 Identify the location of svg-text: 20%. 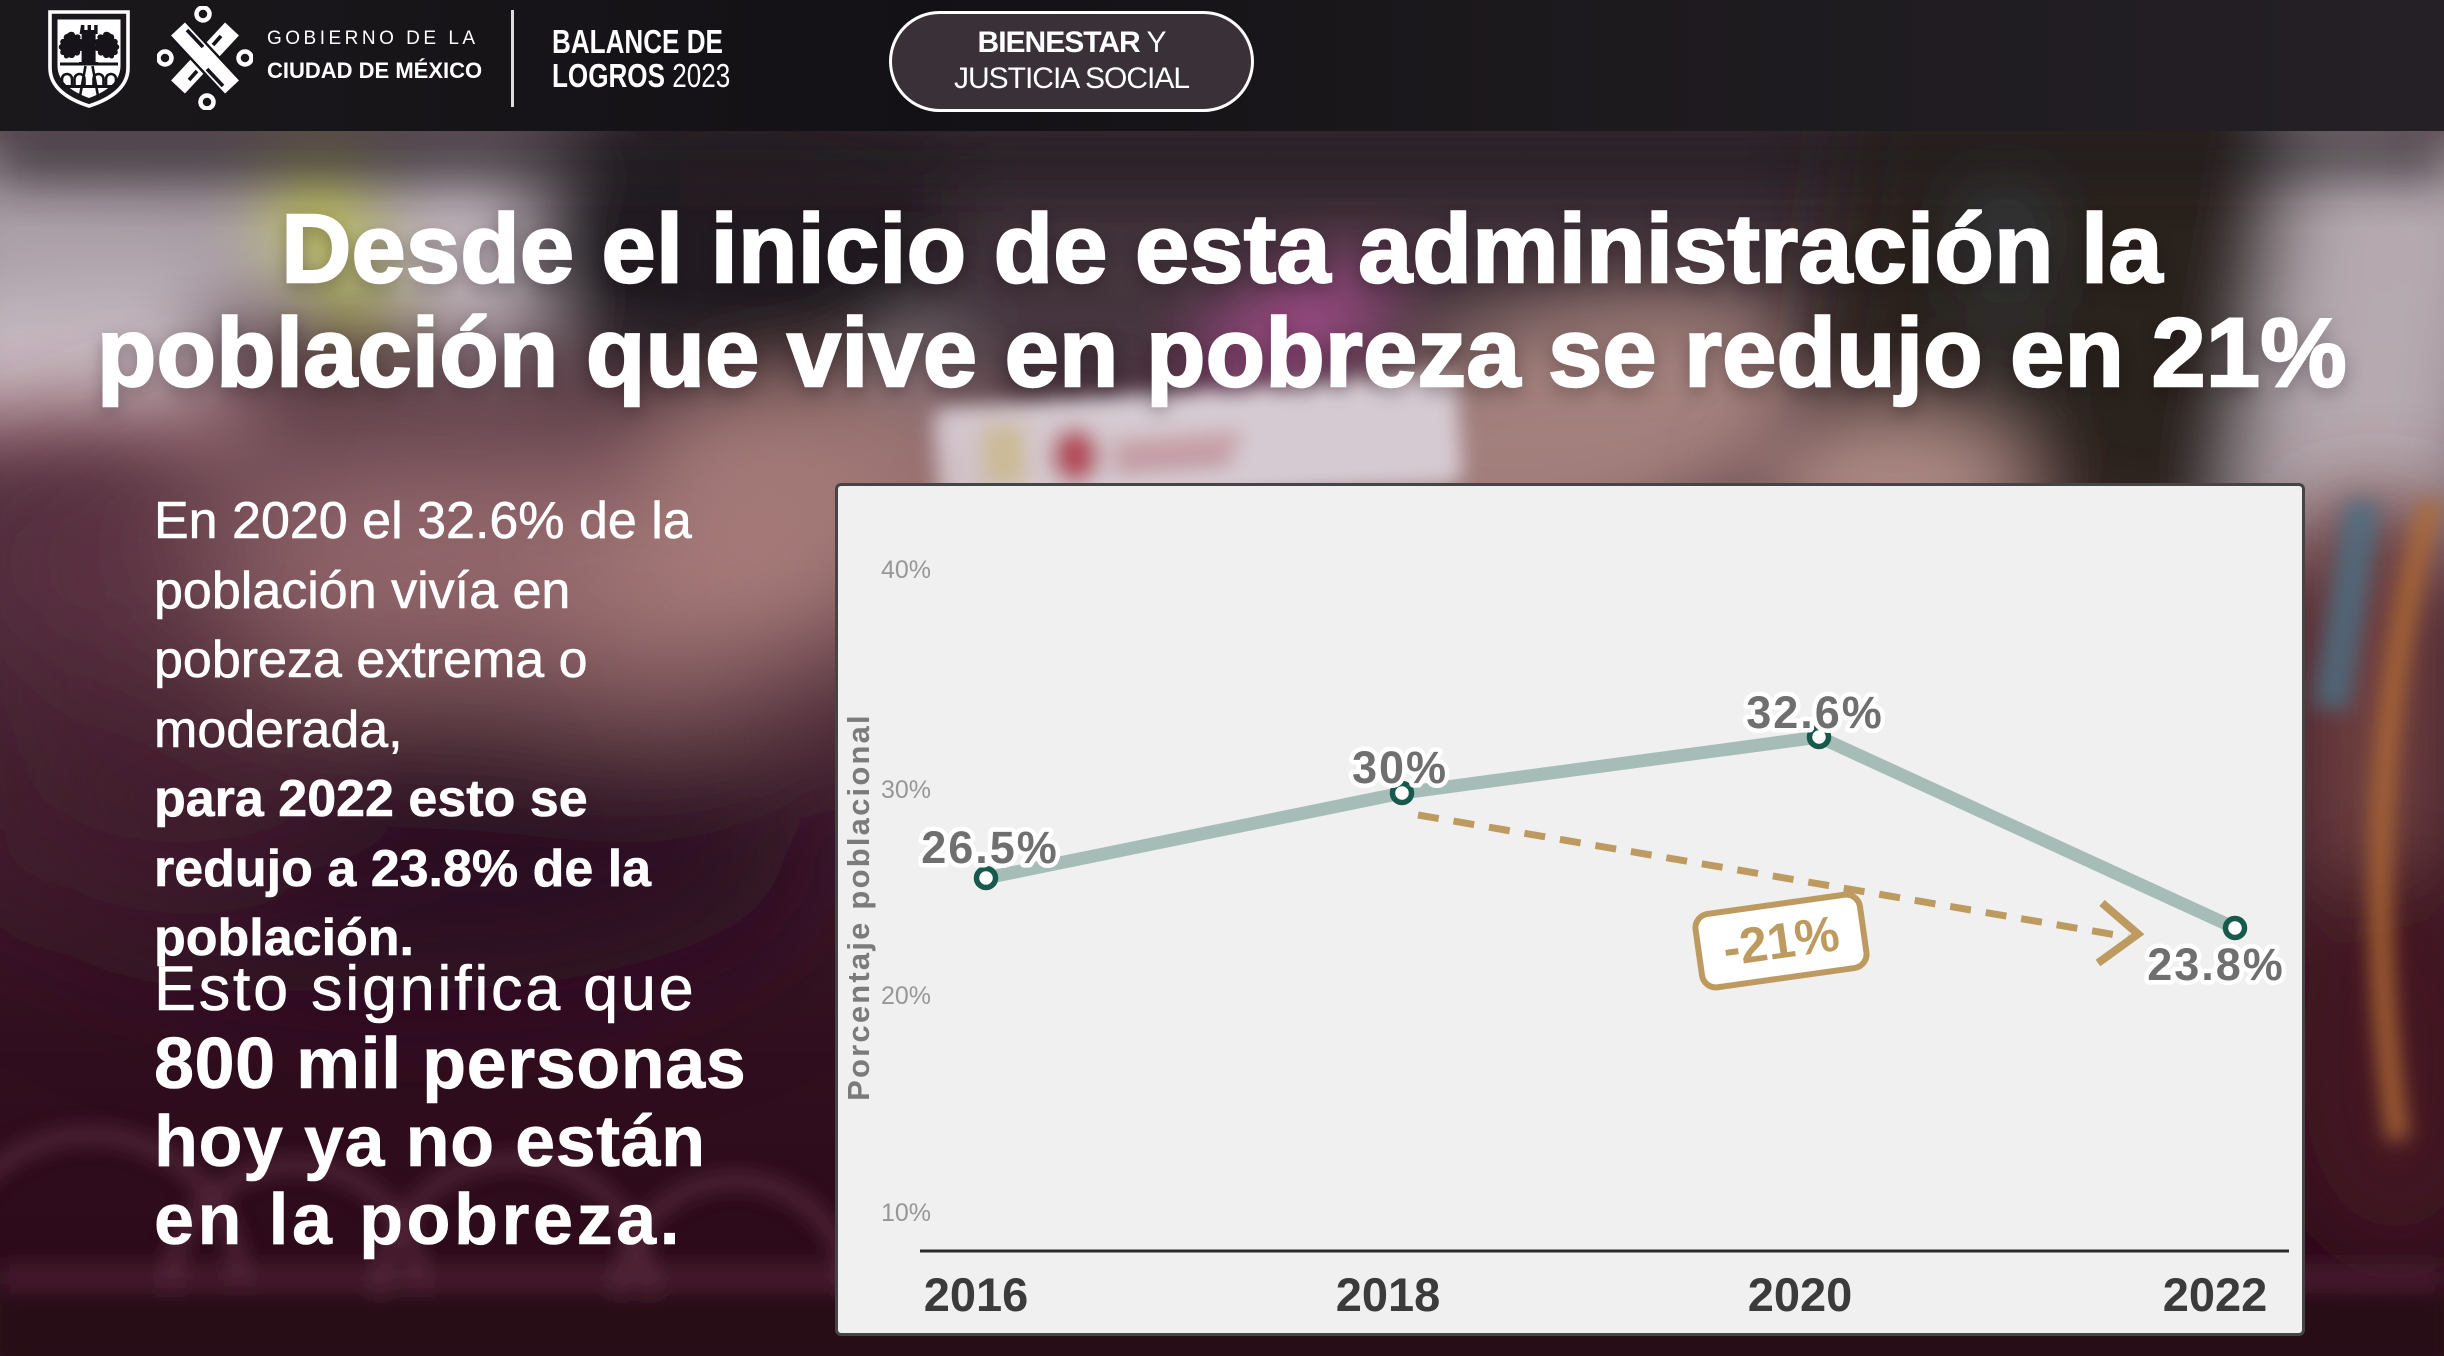
(906, 996).